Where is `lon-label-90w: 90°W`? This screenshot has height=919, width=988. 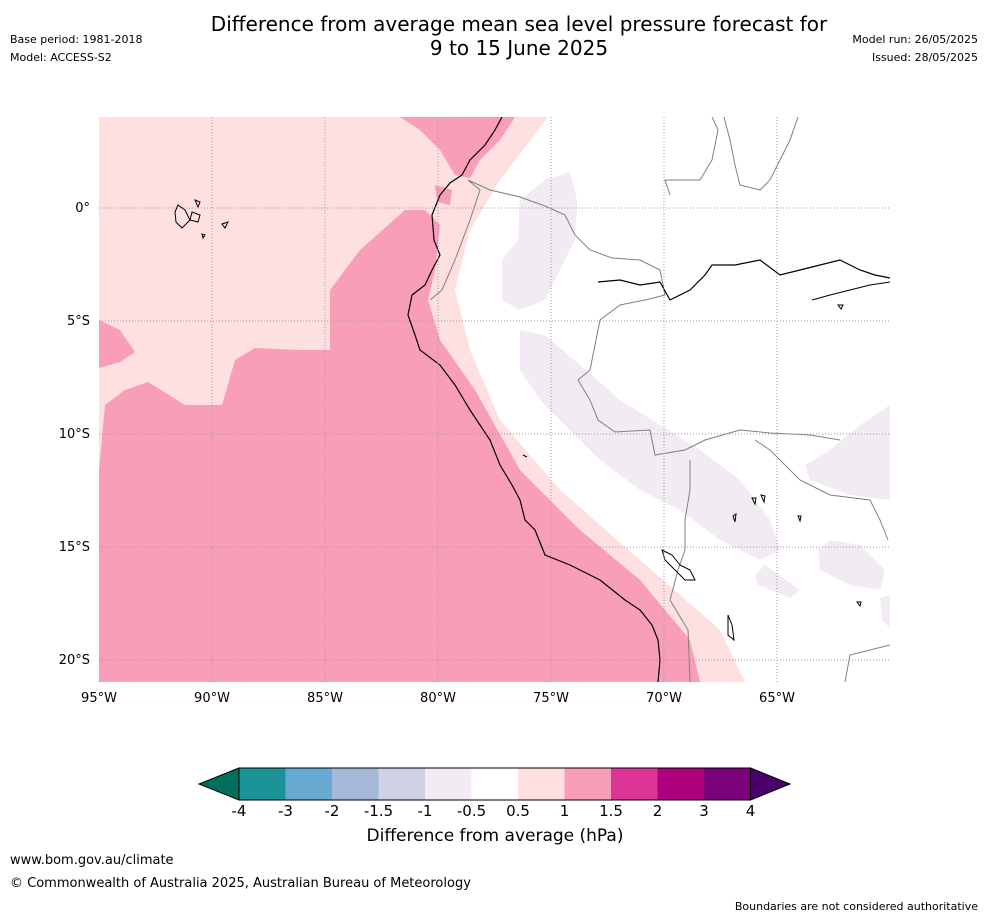
lon-label-90w: 90°W is located at coordinates (212, 698).